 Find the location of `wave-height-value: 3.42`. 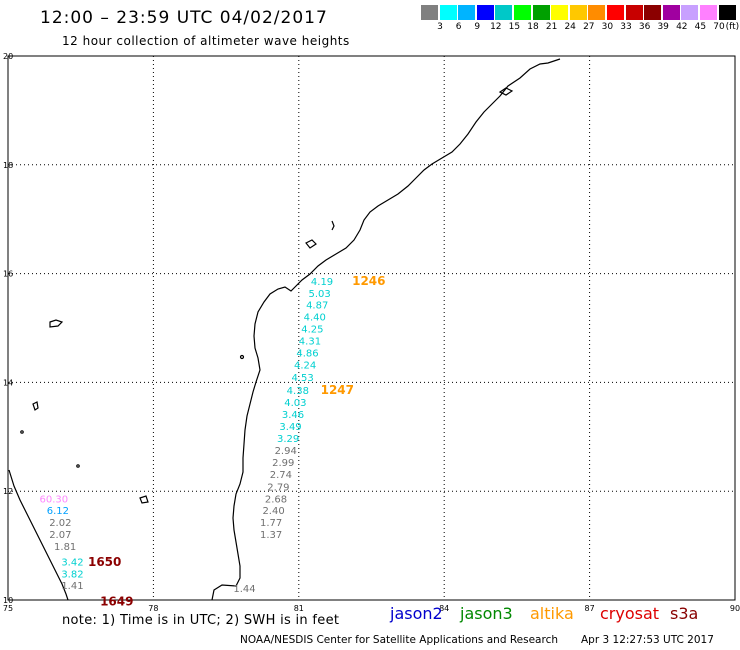

wave-height-value: 3.42 is located at coordinates (72, 562).